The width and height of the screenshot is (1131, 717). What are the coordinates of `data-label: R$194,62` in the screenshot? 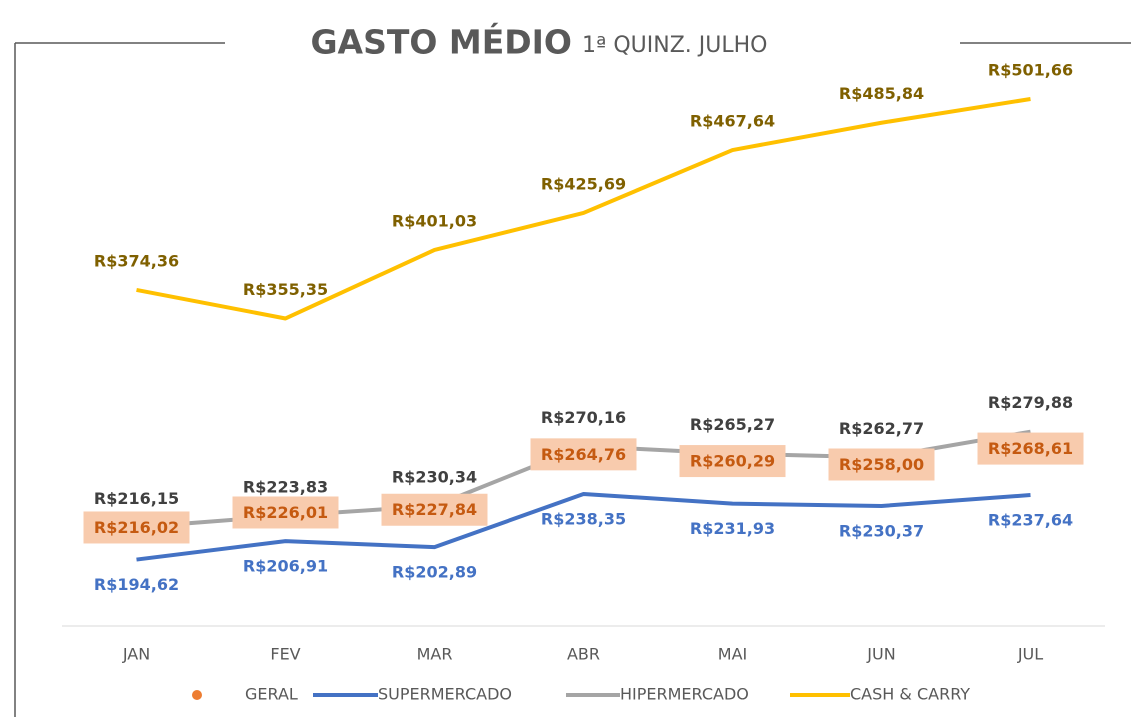 It's located at (136, 584).